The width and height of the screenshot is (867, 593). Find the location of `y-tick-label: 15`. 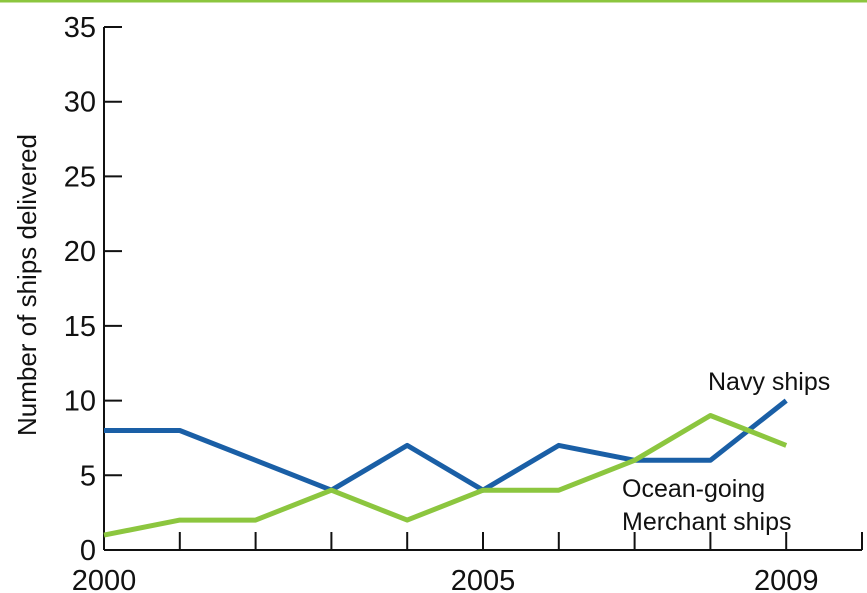

y-tick-label: 15 is located at coordinates (80, 327).